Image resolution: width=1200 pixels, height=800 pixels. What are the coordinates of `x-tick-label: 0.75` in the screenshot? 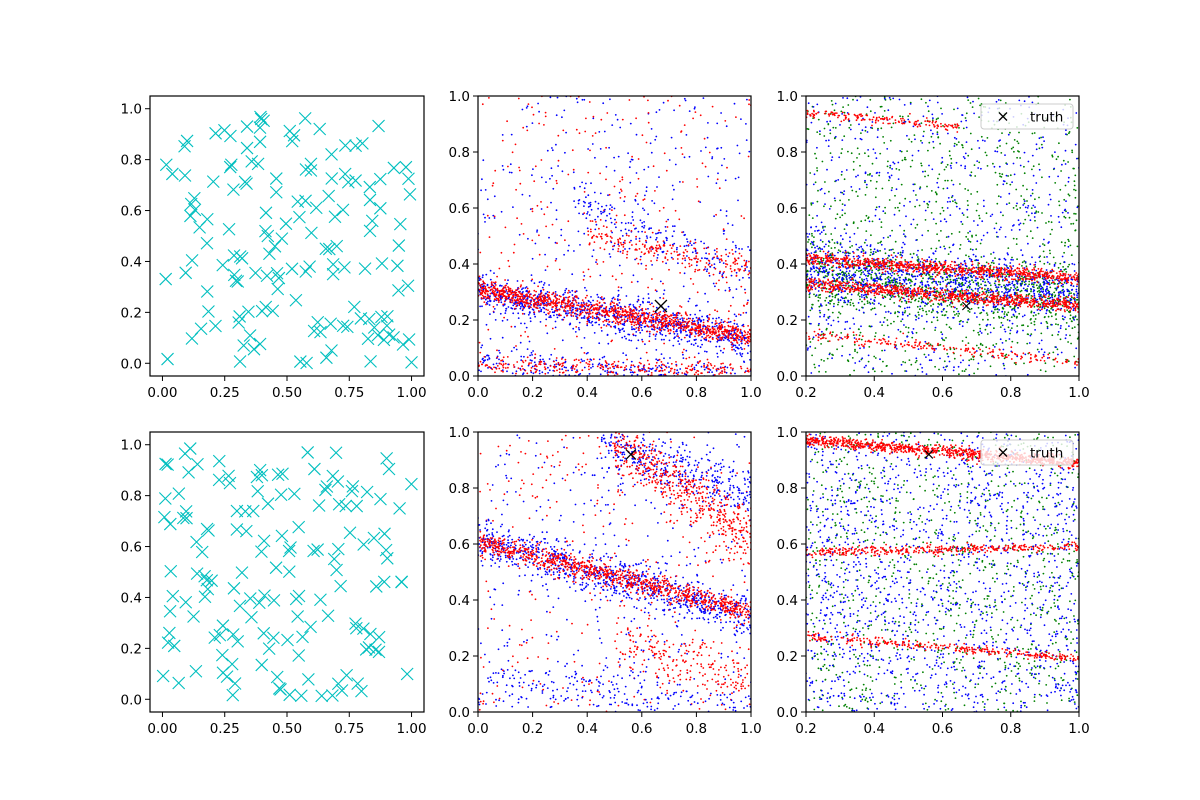 It's located at (349, 393).